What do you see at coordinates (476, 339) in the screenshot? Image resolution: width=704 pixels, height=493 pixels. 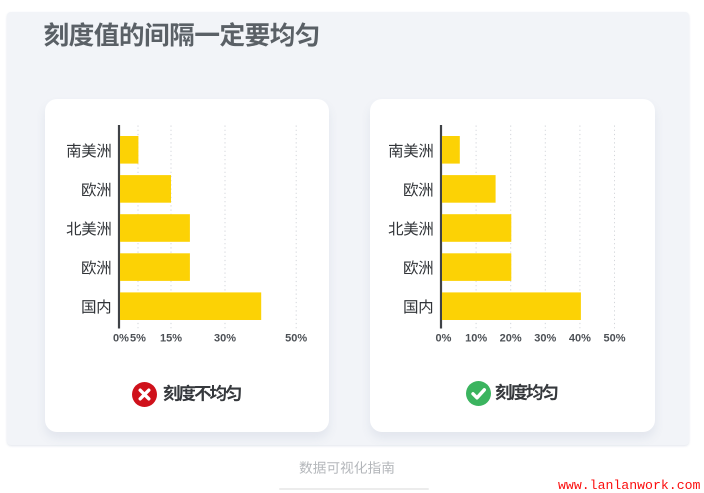 I see `svg-text: 10%` at bounding box center [476, 339].